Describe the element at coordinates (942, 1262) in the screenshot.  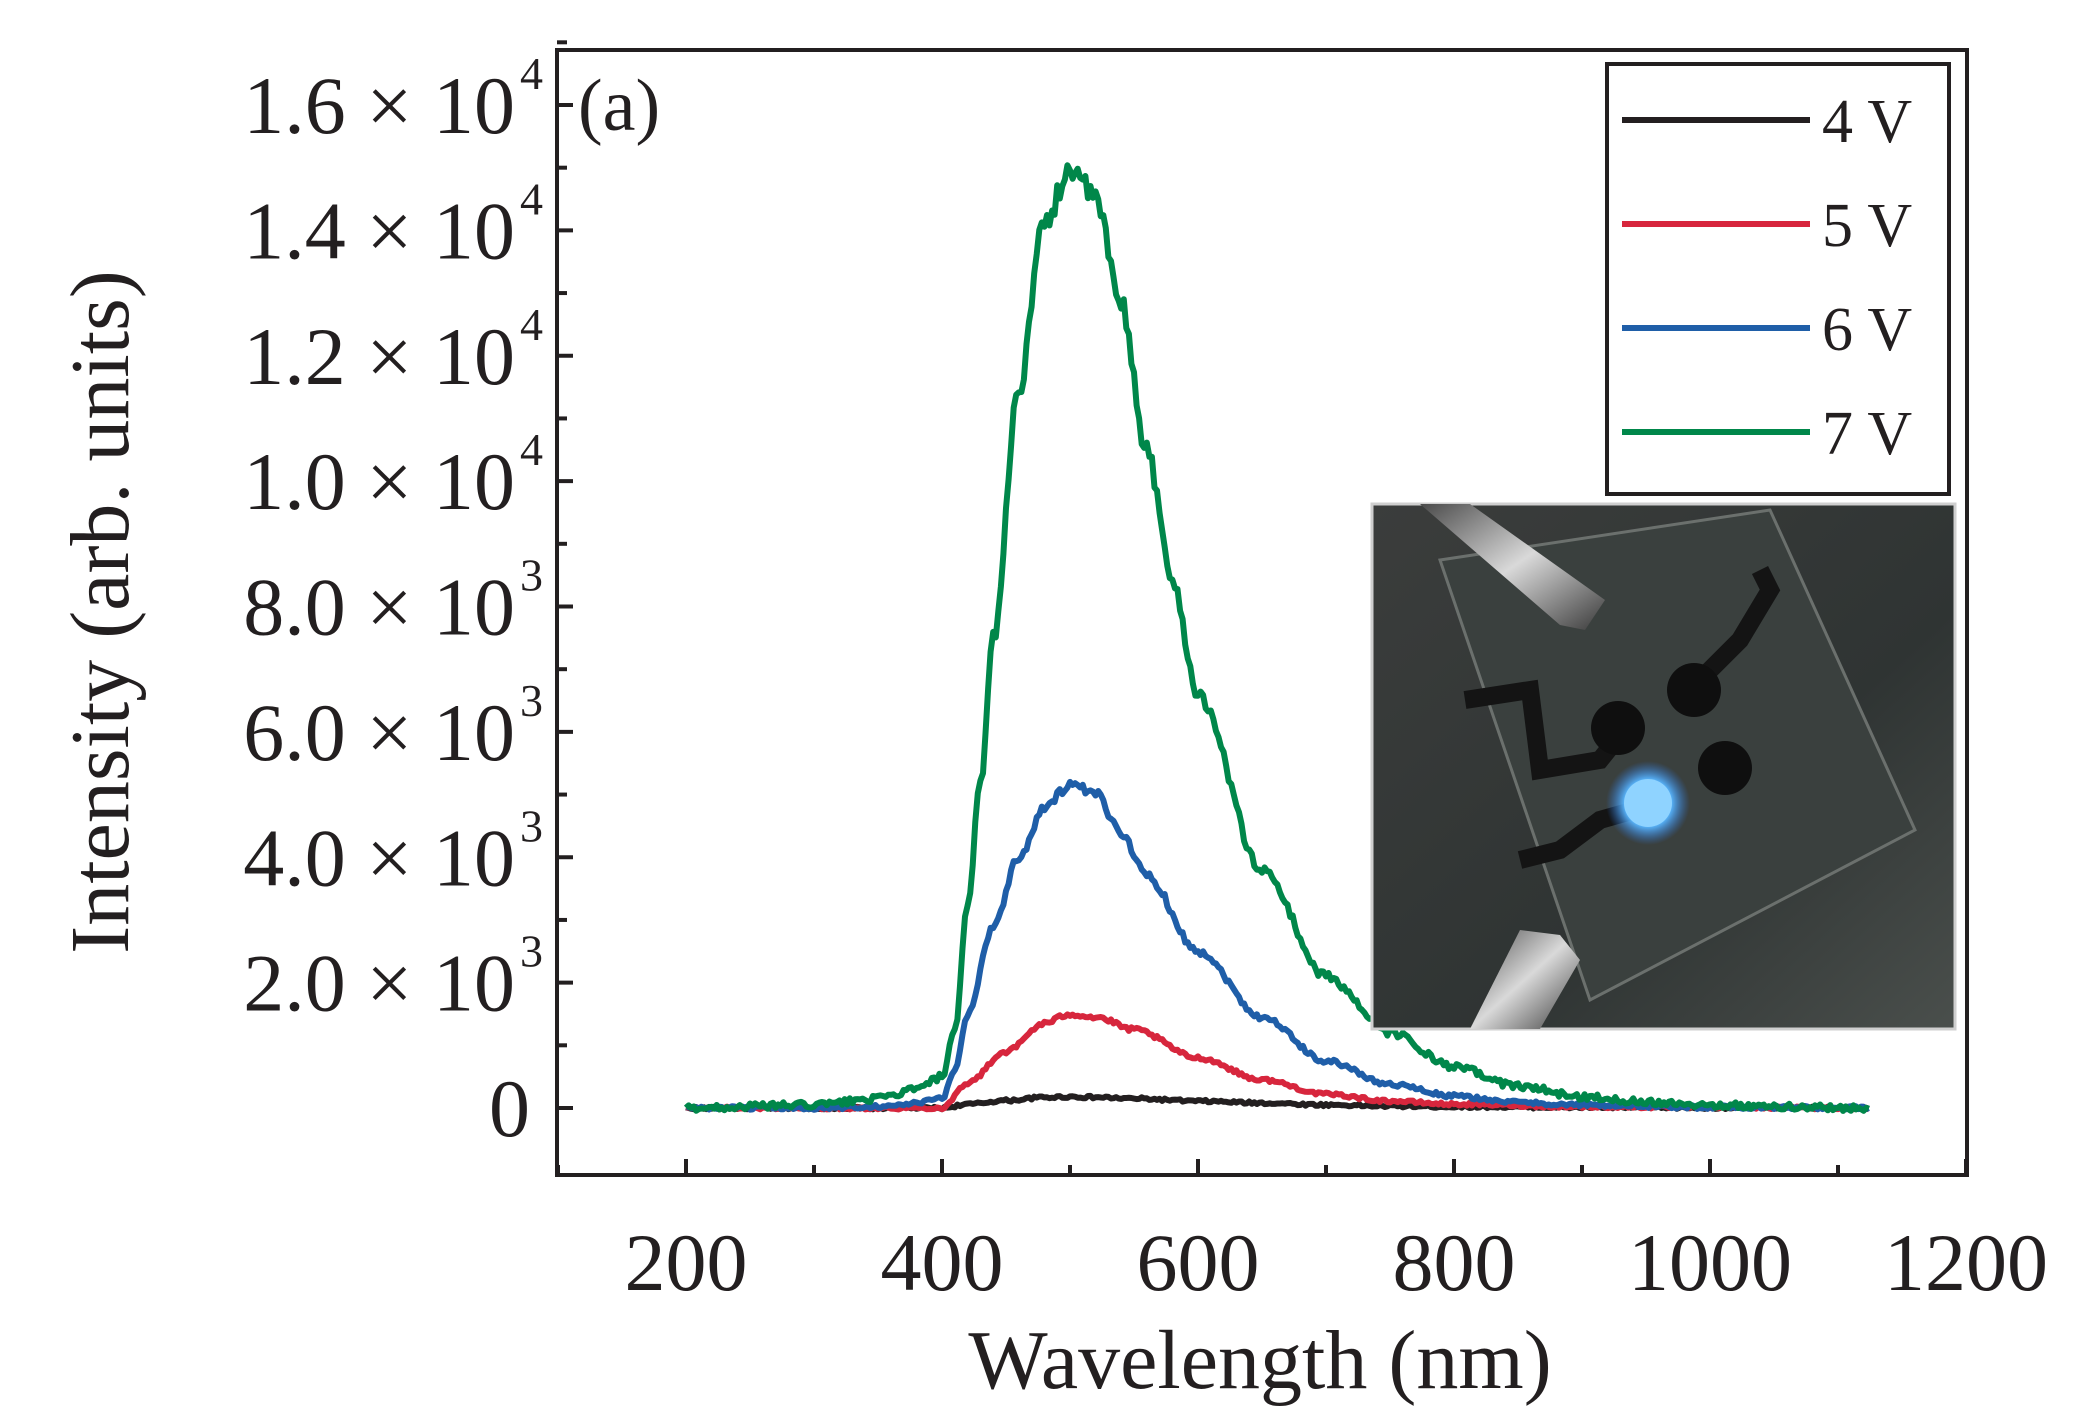
I see `x-tick-label: 400` at that location.